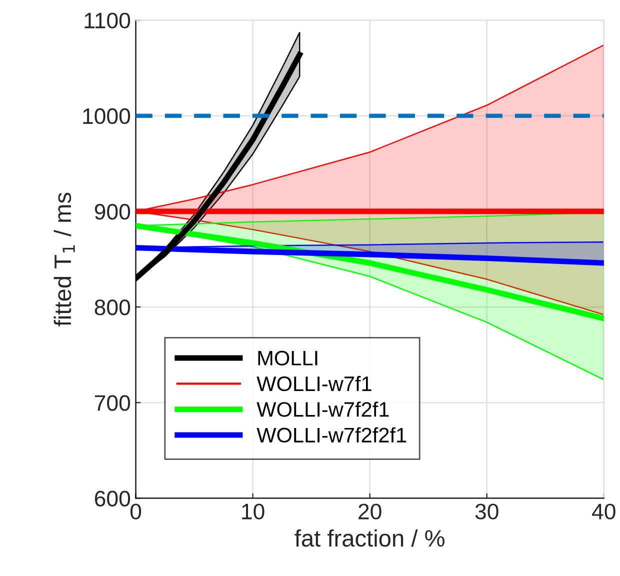  I want to click on x-axis-title: fat fraction / %, so click(369, 538).